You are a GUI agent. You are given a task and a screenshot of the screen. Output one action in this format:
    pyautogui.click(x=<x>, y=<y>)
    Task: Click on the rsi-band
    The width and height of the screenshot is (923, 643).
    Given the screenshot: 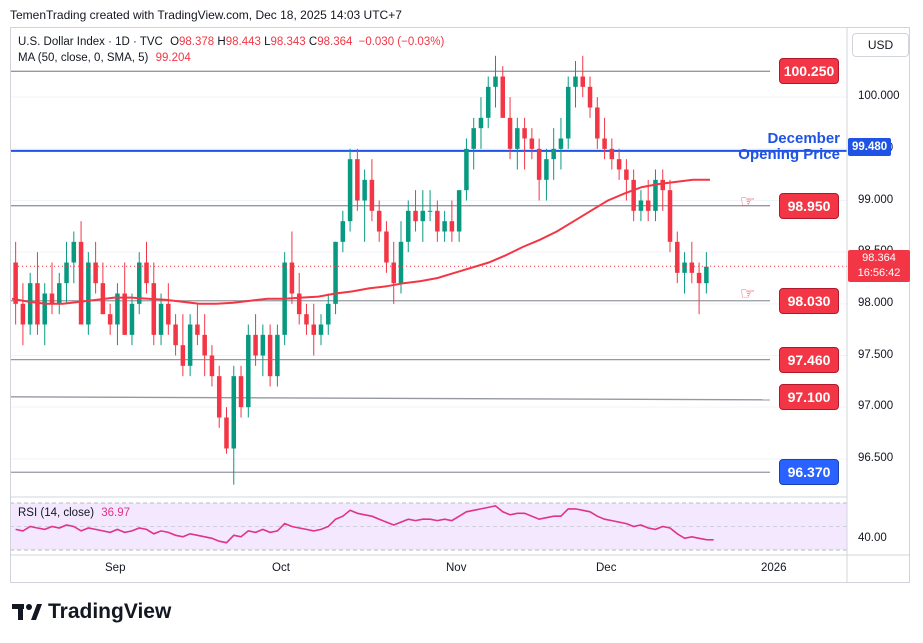 What is the action you would take?
    pyautogui.click(x=428, y=526)
    